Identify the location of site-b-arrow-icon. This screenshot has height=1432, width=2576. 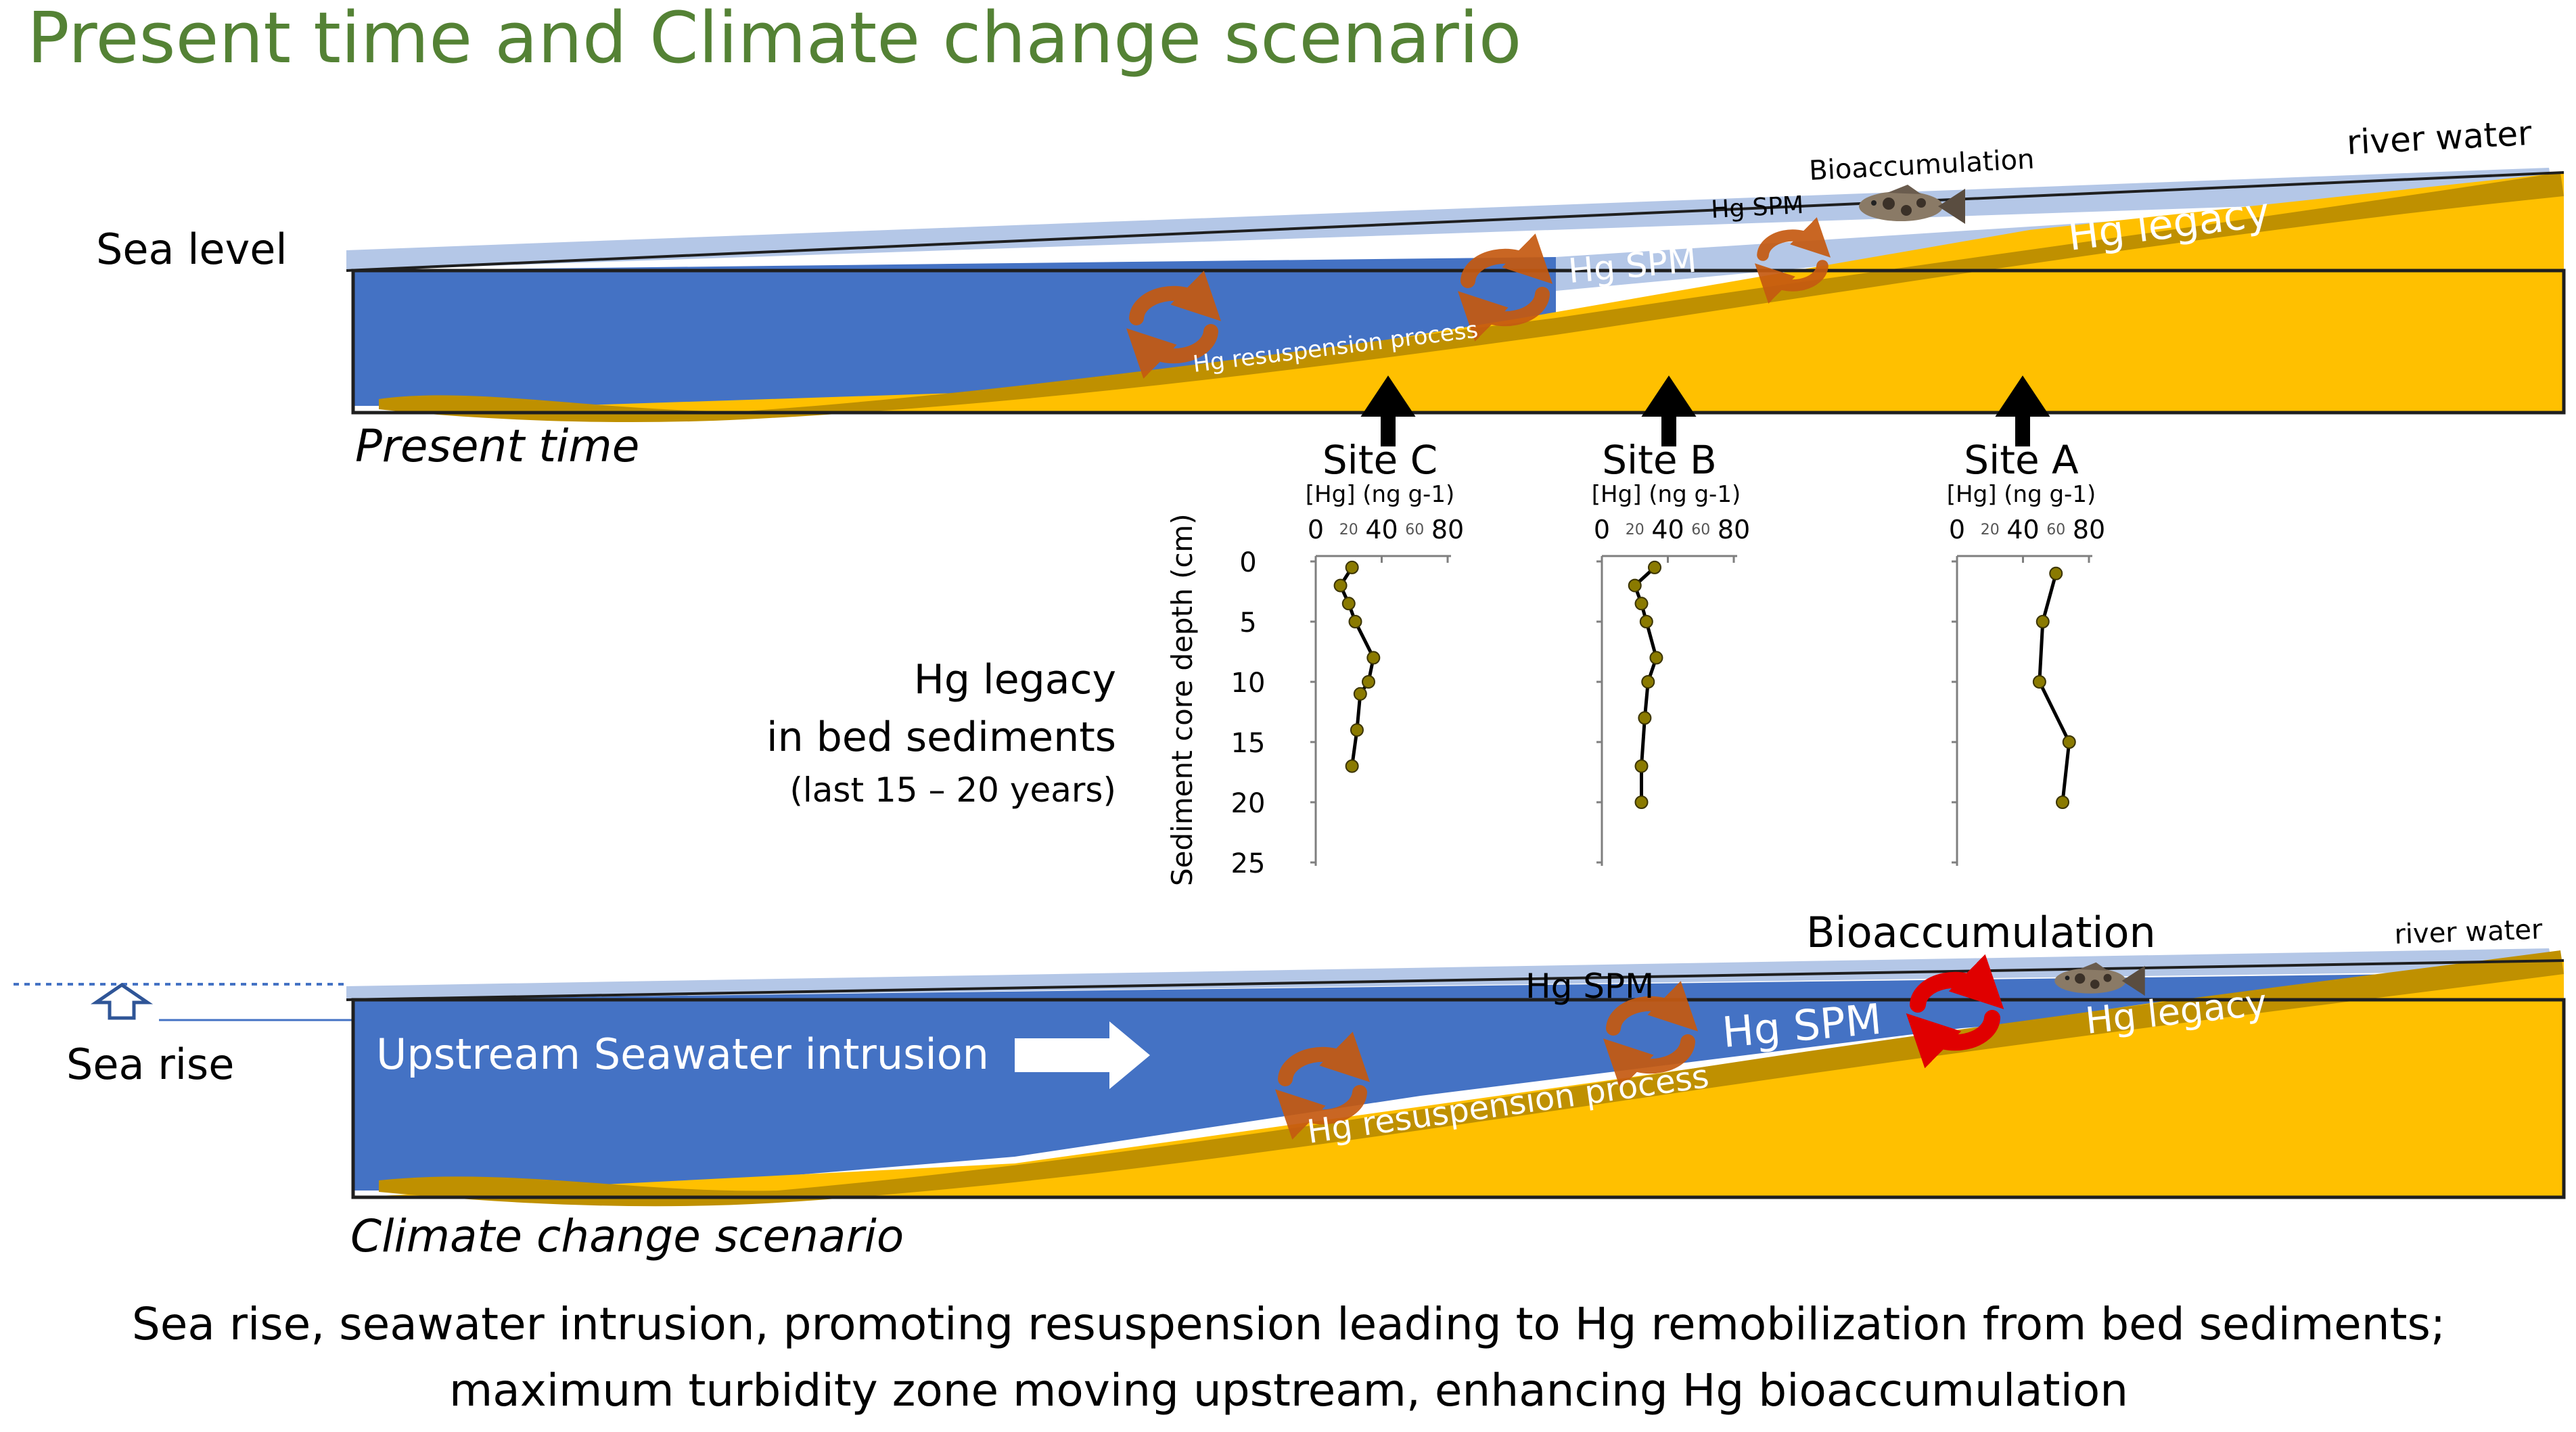
(1669, 410).